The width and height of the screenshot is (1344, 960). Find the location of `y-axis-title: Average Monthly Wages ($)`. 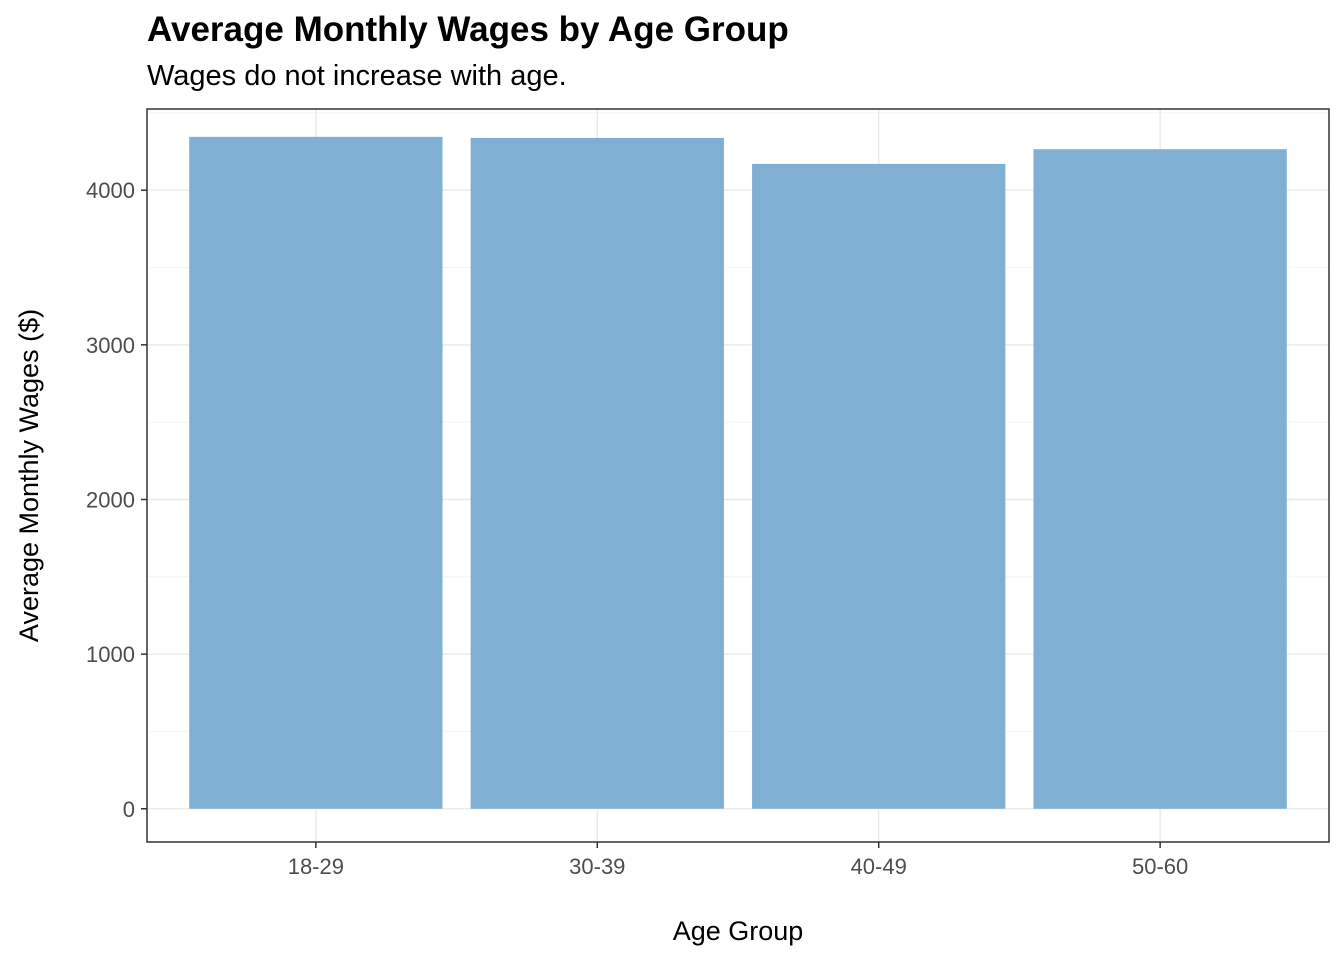

y-axis-title: Average Monthly Wages ($) is located at coordinates (29, 475).